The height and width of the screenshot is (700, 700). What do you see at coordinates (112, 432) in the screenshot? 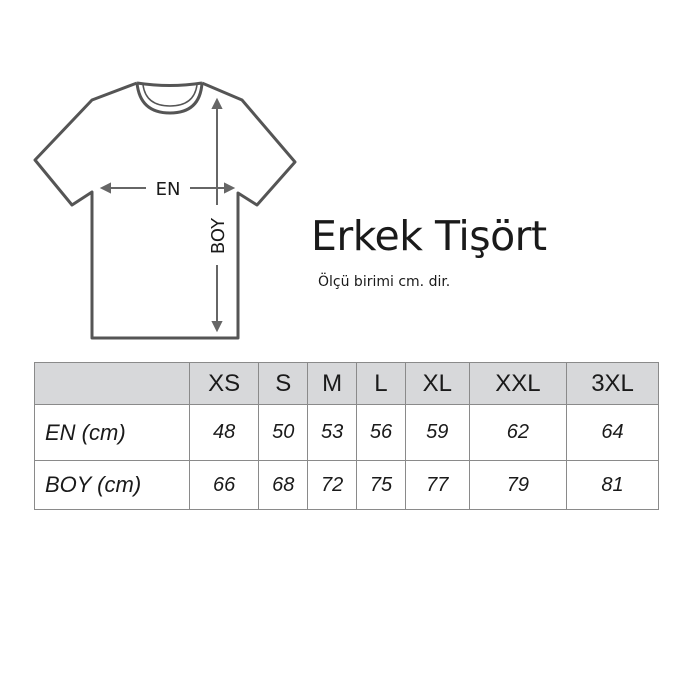
I see `row-label: EN (cm)` at bounding box center [112, 432].